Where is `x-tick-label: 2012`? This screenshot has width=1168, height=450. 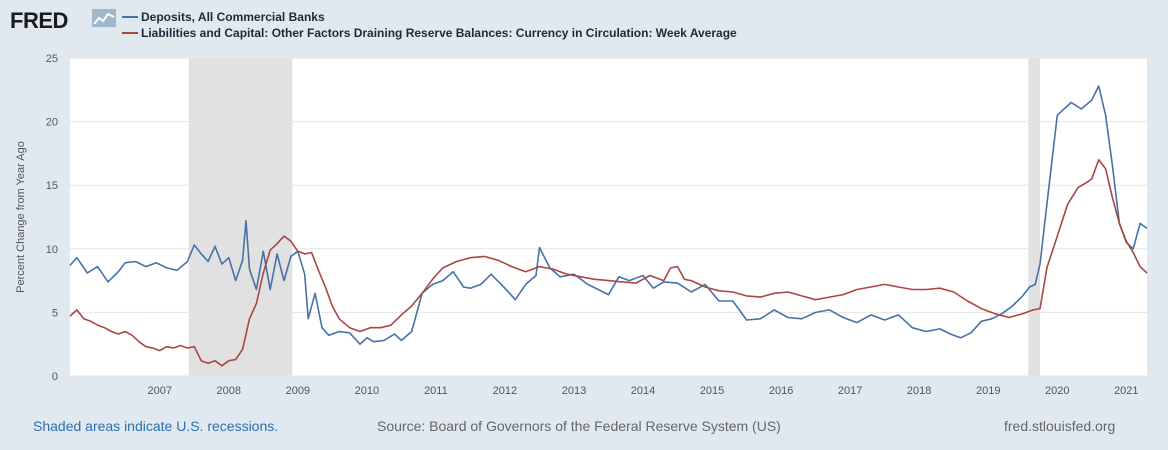 x-tick-label: 2012 is located at coordinates (505, 391).